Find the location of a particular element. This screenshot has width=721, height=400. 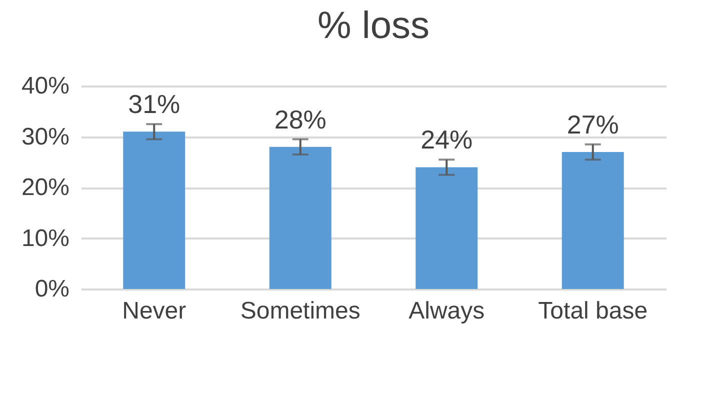

x-tick-label: Total base is located at coordinates (593, 311).